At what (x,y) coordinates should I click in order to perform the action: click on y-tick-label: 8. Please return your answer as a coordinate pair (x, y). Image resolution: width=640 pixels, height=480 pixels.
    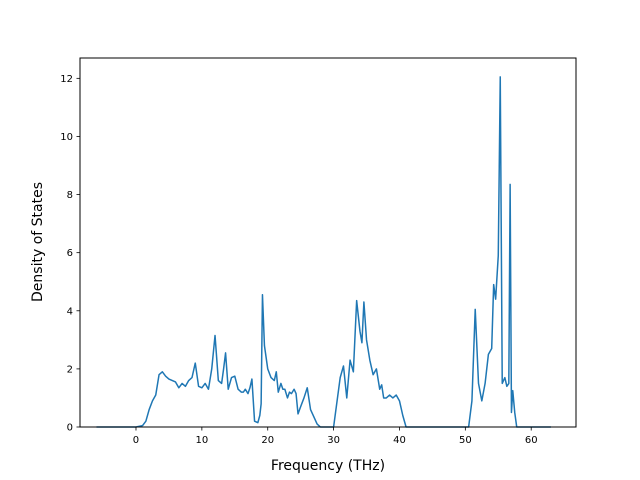
    Looking at the image, I should click on (70, 195).